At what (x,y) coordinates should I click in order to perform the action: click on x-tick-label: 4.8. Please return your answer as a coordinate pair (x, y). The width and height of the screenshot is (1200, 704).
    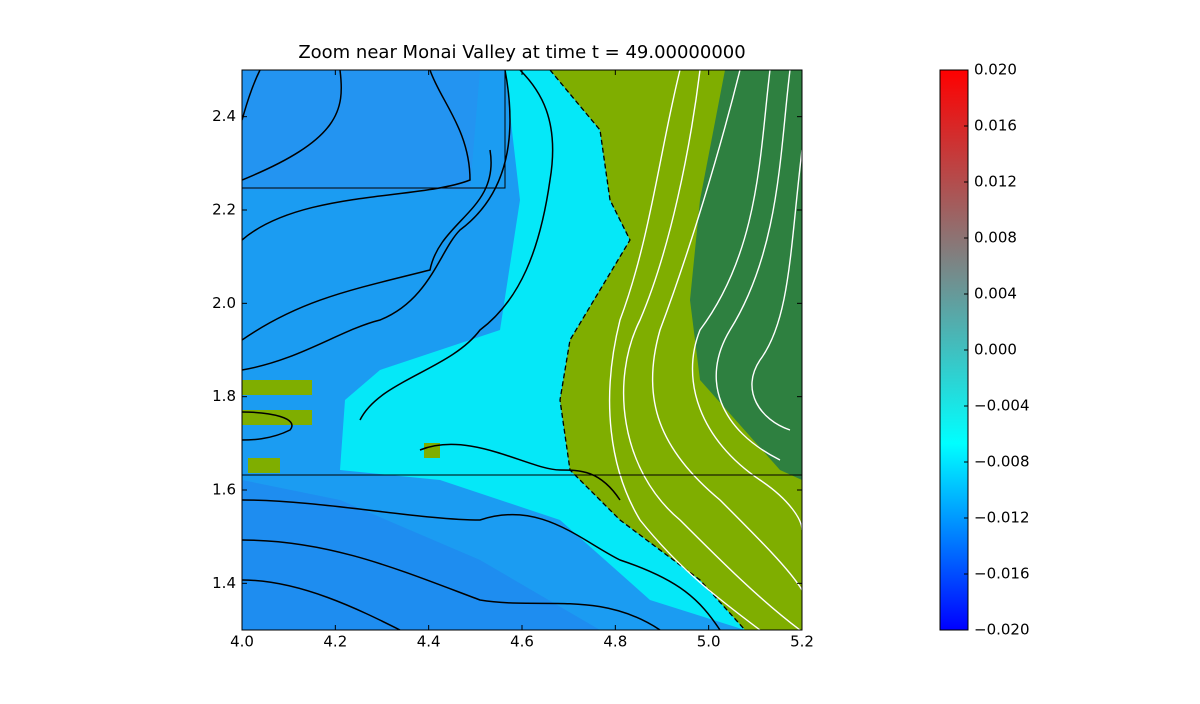
    Looking at the image, I should click on (615, 642).